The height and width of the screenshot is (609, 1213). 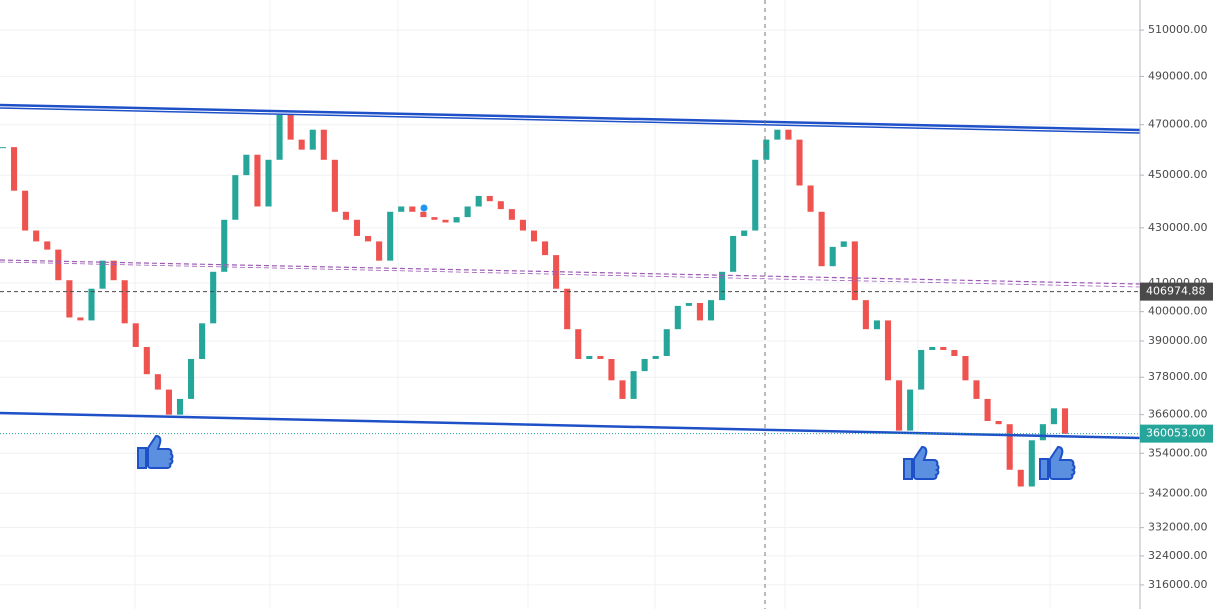 I want to click on price-label: 360053.00, so click(x=1176, y=433).